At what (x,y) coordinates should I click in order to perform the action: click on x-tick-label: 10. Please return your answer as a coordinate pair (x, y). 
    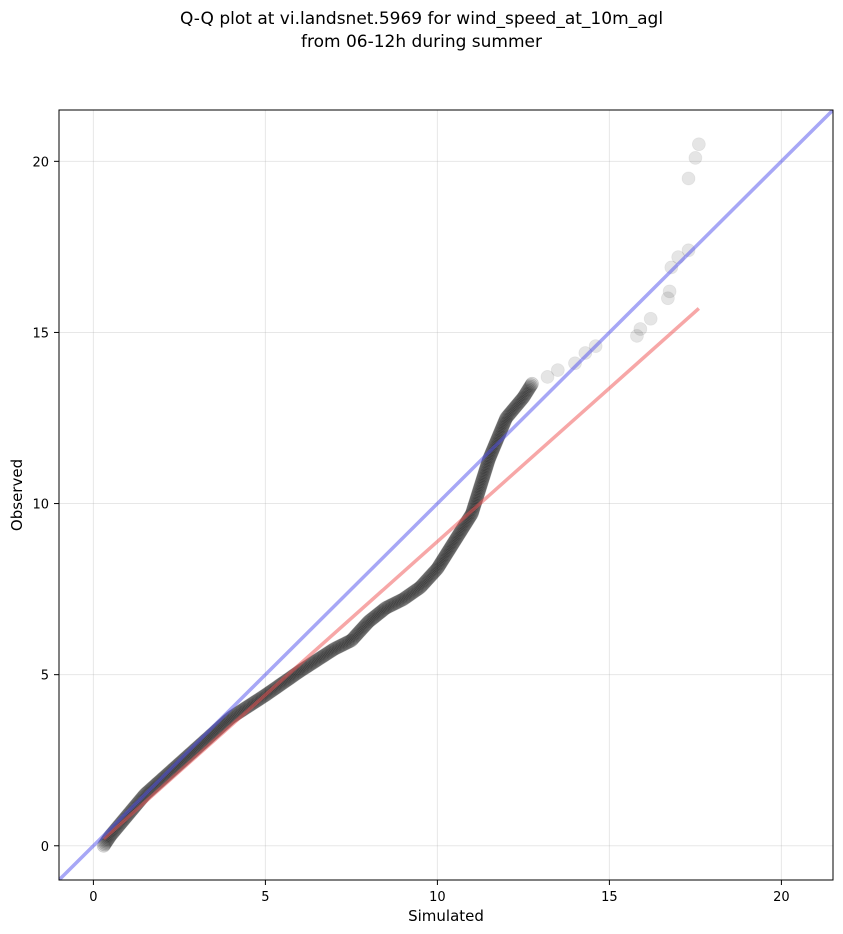
    Looking at the image, I should click on (437, 897).